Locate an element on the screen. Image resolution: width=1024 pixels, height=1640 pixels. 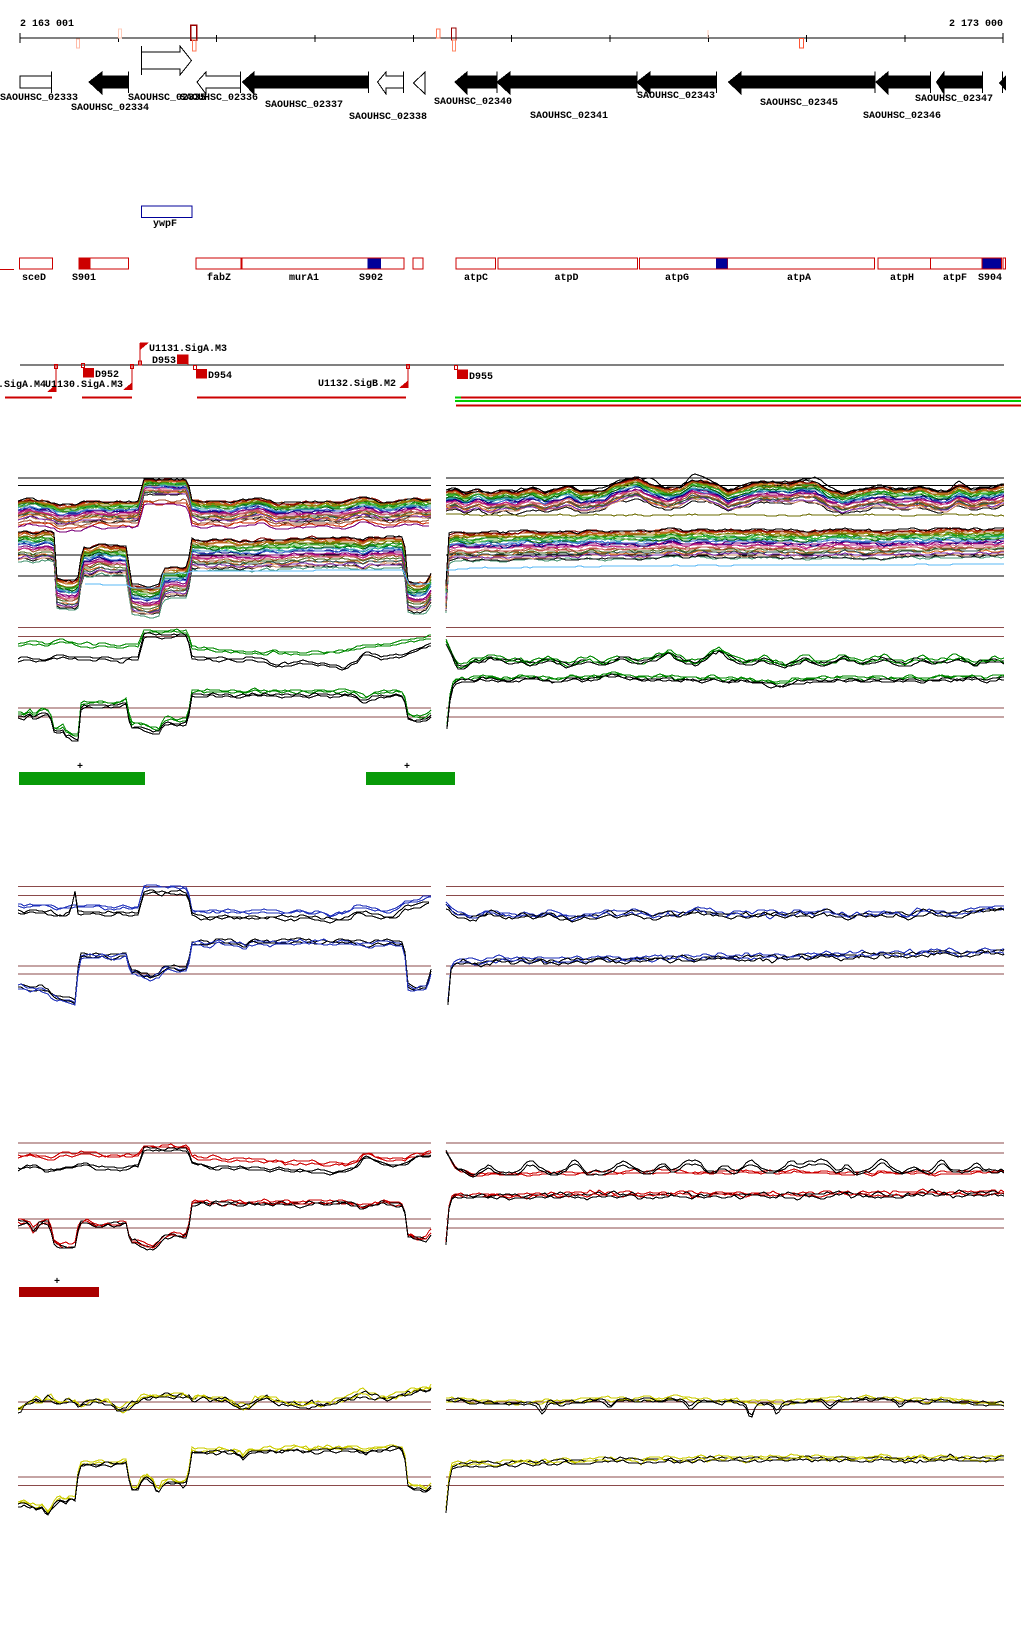
svg-text: U1130.SigA.M3 is located at coordinates (84, 385).